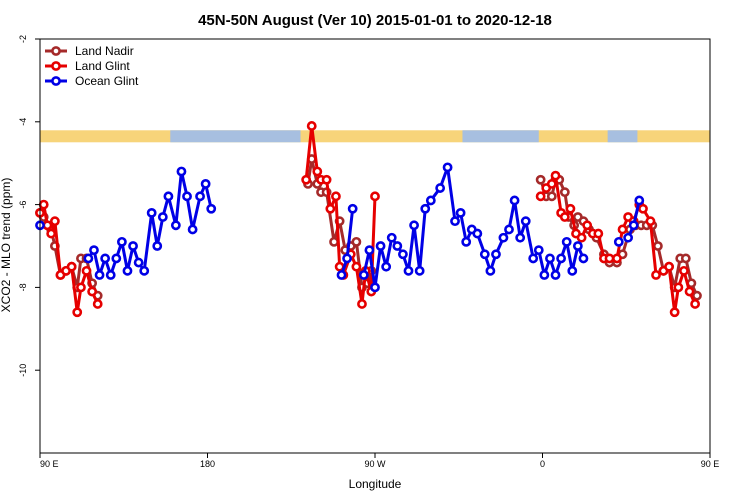 The width and height of the screenshot is (750, 500). I want to click on x-axis-label: Longitude, so click(375, 484).